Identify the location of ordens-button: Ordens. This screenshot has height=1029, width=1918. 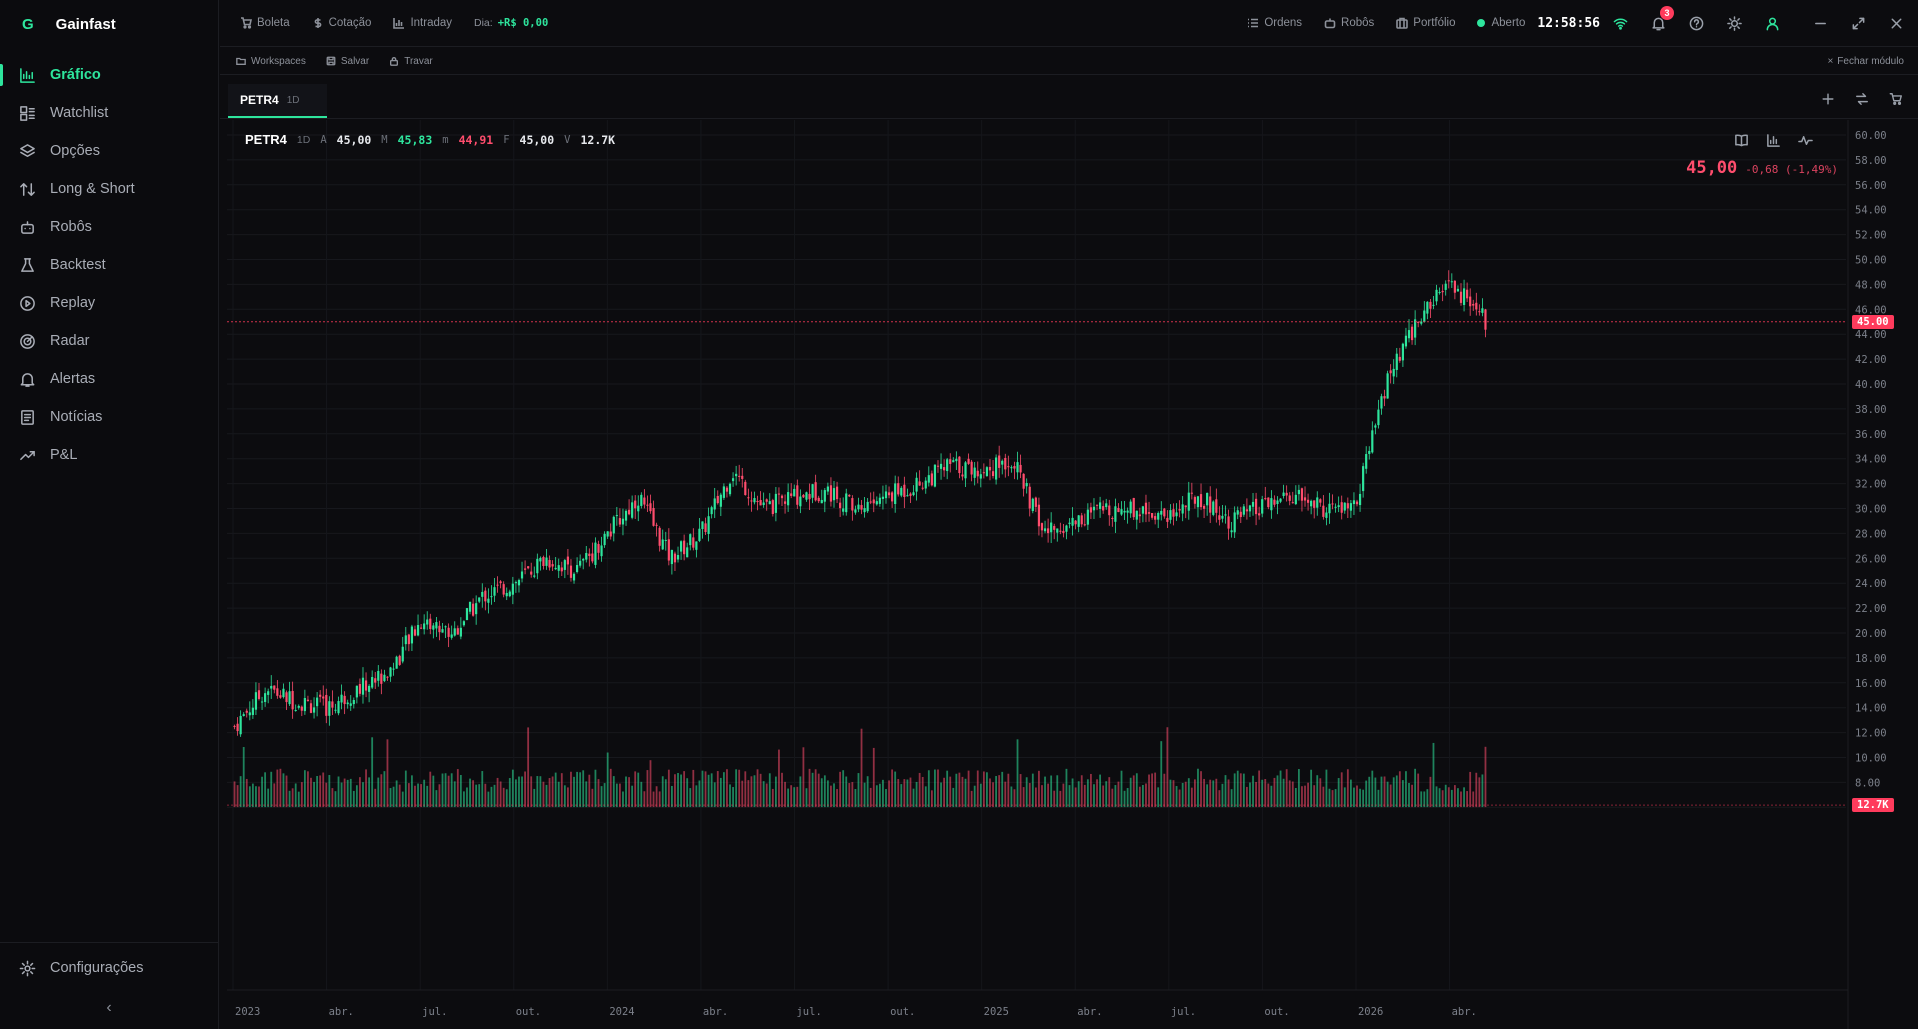
(1274, 23).